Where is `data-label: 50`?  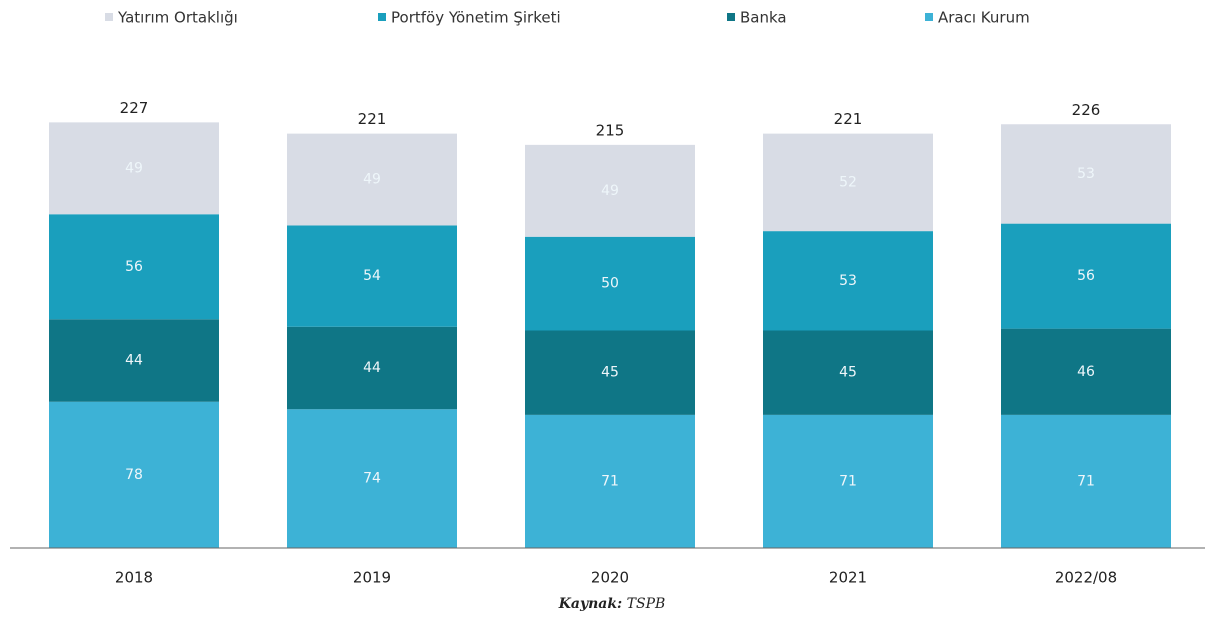
data-label: 50 is located at coordinates (610, 284).